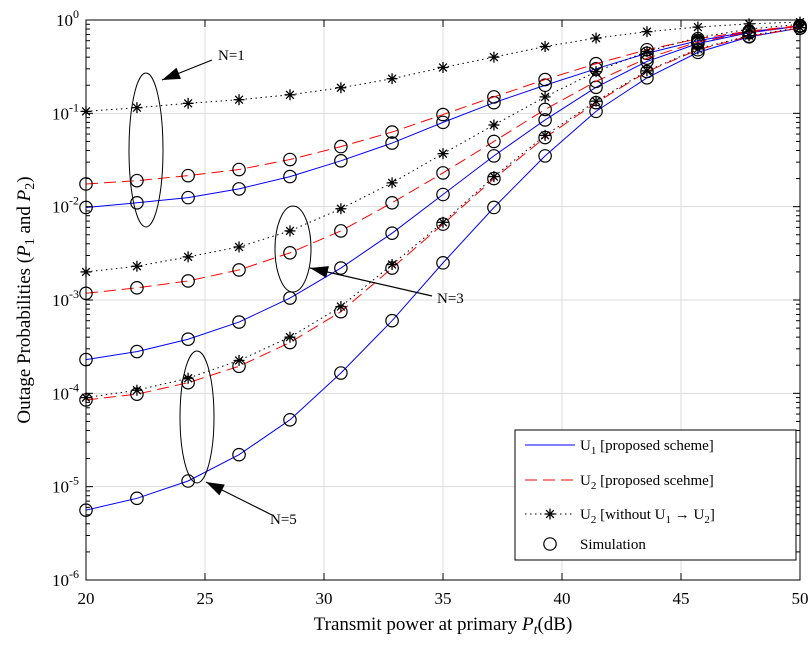 The width and height of the screenshot is (809, 647). I want to click on legend-star-marker, so click(550, 514).